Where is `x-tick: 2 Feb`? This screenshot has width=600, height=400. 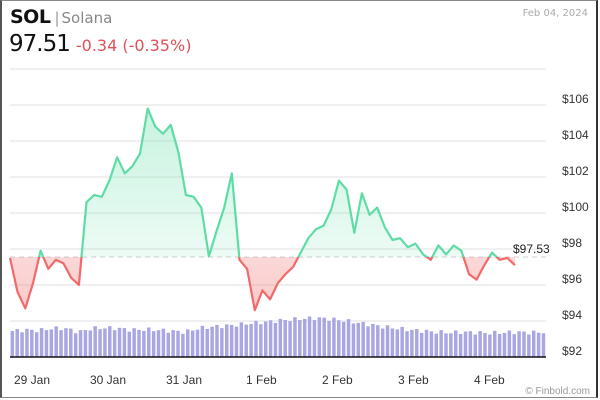 x-tick: 2 Feb is located at coordinates (337, 380).